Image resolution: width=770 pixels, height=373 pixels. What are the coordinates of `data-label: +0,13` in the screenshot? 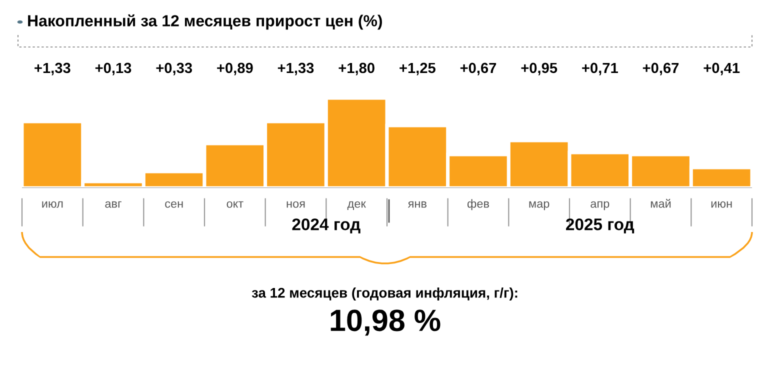 It's located at (113, 69).